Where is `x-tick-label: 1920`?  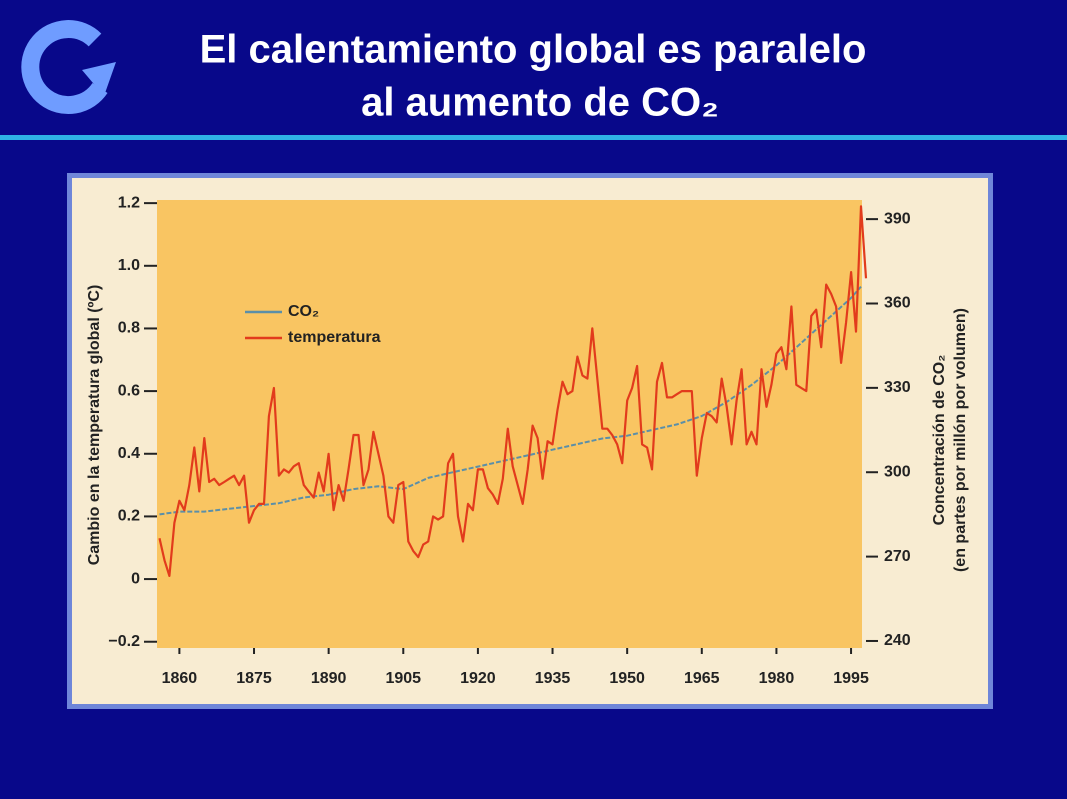
x-tick-label: 1920 is located at coordinates (478, 678).